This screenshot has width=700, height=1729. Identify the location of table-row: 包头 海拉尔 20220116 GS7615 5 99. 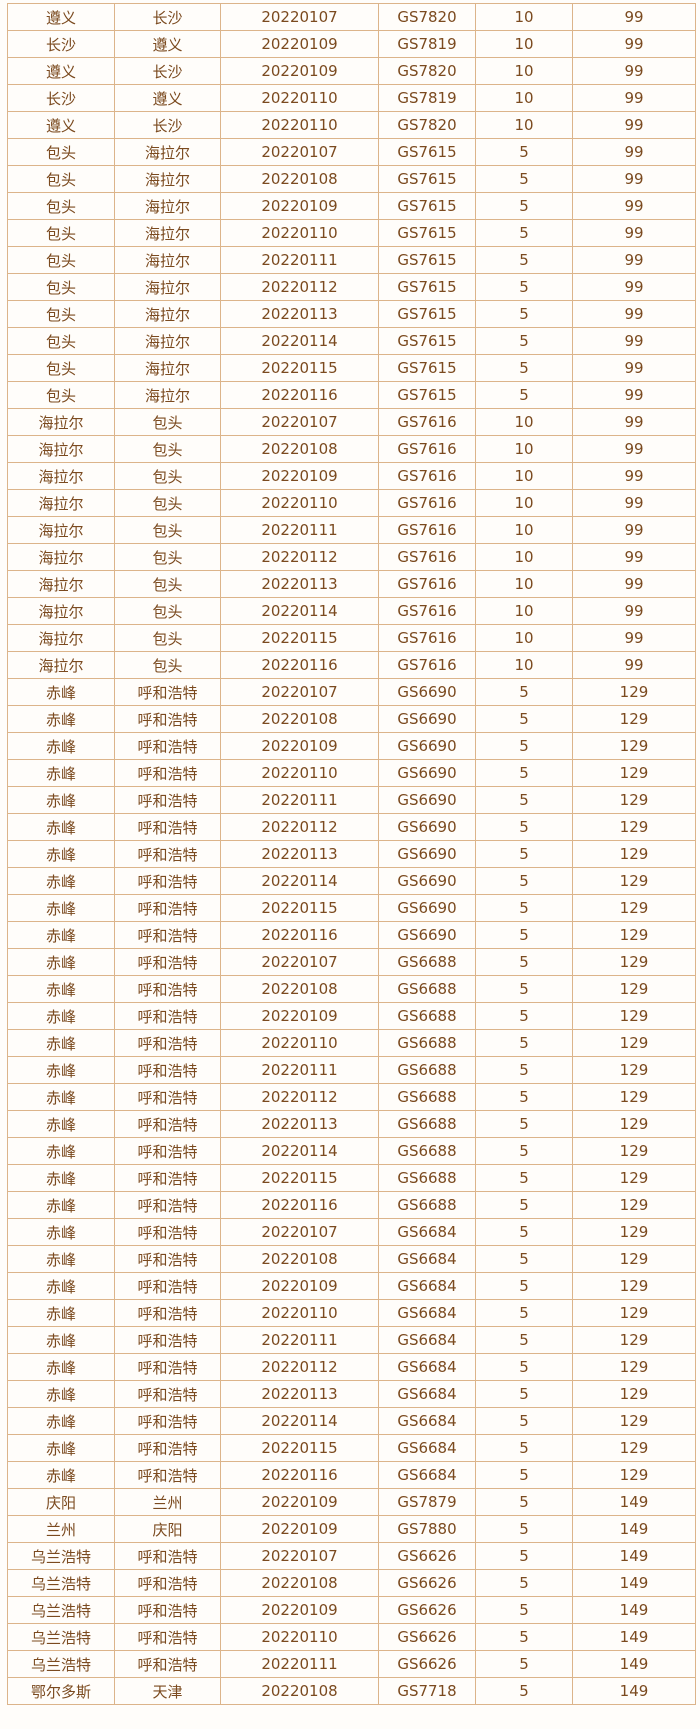
(351, 395).